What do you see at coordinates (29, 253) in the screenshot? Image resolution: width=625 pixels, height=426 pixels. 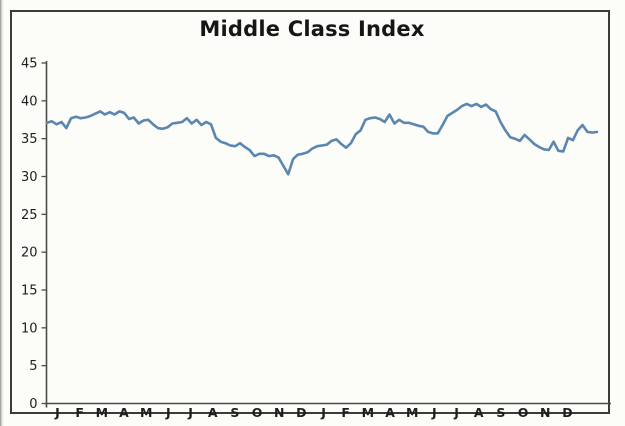 I see `y-axis-tick-label: 20` at bounding box center [29, 253].